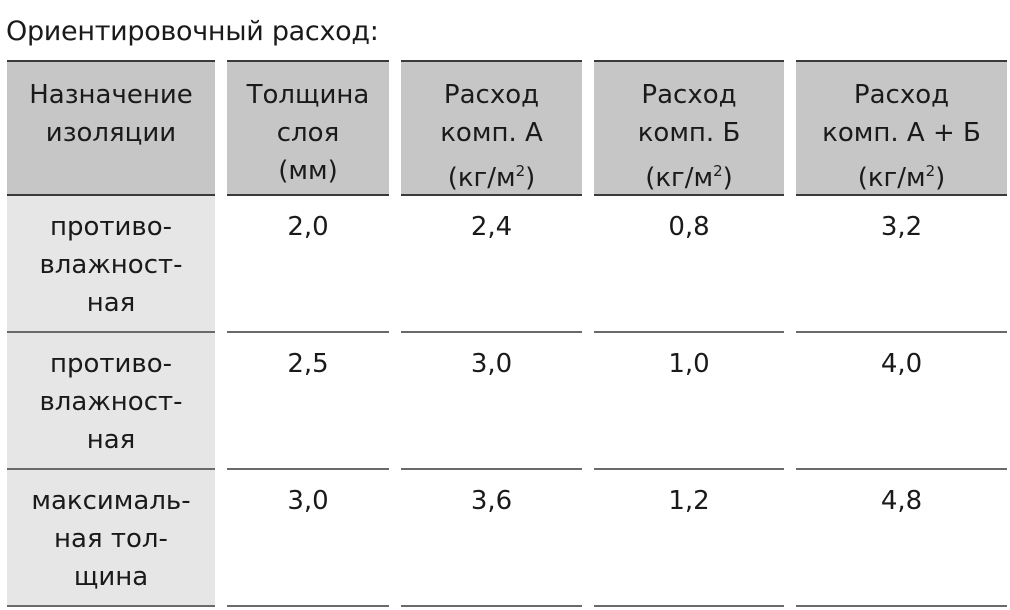  Describe the element at coordinates (308, 264) in the screenshot. I see `cell-thickness: 2,0` at that location.